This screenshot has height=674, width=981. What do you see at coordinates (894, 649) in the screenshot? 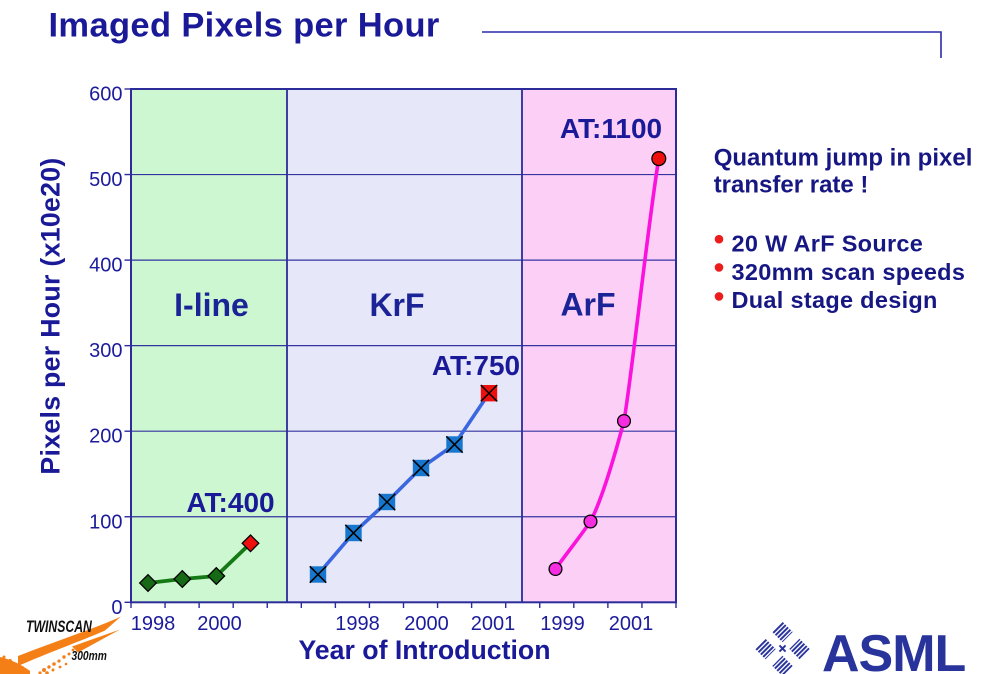
I see `svg-text: ASML` at bounding box center [894, 649].